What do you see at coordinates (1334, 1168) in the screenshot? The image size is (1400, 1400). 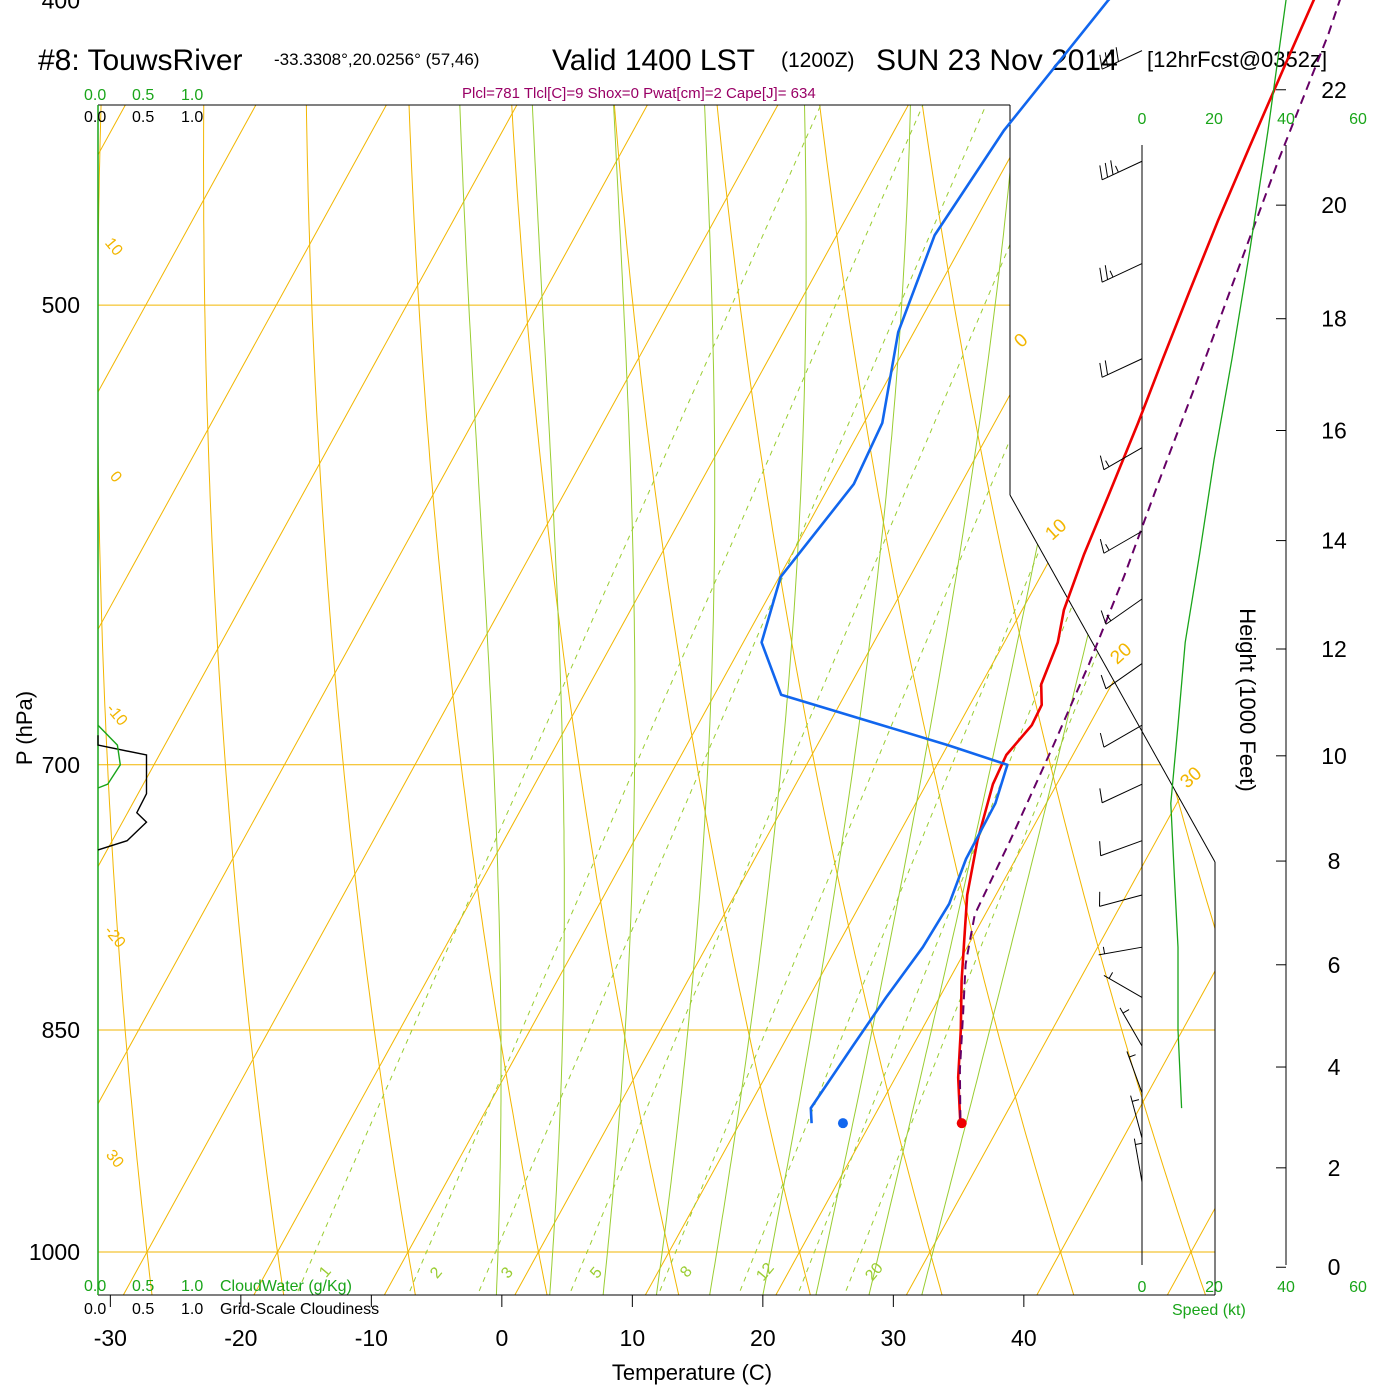 I see `height-tick-label: 2` at bounding box center [1334, 1168].